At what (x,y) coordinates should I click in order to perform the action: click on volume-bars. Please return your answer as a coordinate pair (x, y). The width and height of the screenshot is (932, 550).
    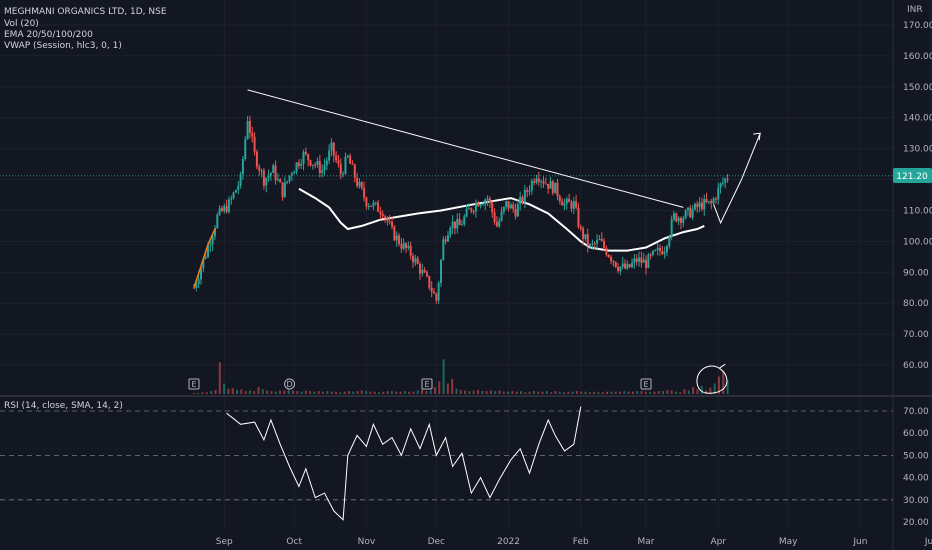
    Looking at the image, I should click on (461, 376).